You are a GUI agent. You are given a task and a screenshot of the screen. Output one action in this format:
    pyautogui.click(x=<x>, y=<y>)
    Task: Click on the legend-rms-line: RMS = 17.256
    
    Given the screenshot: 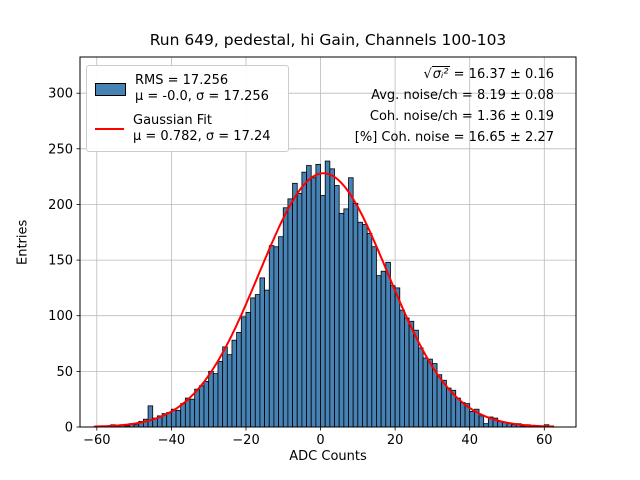 What is the action you would take?
    pyautogui.click(x=182, y=80)
    